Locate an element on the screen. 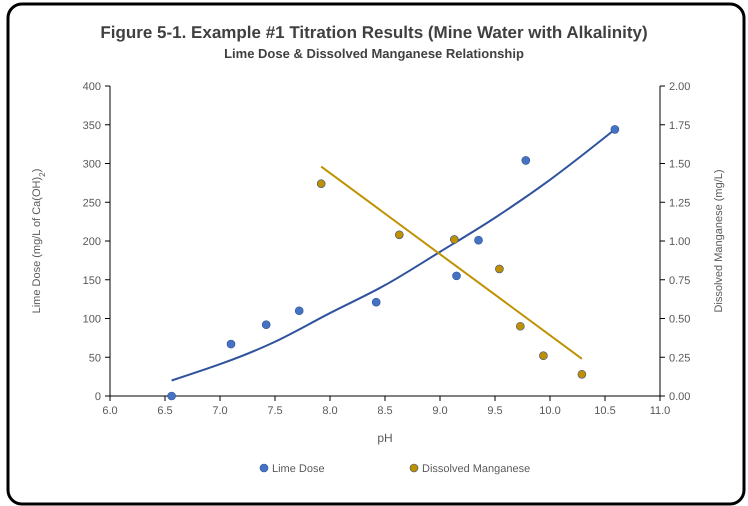 The image size is (748, 506). y2-tick-label: 0.00 is located at coordinates (679, 397).